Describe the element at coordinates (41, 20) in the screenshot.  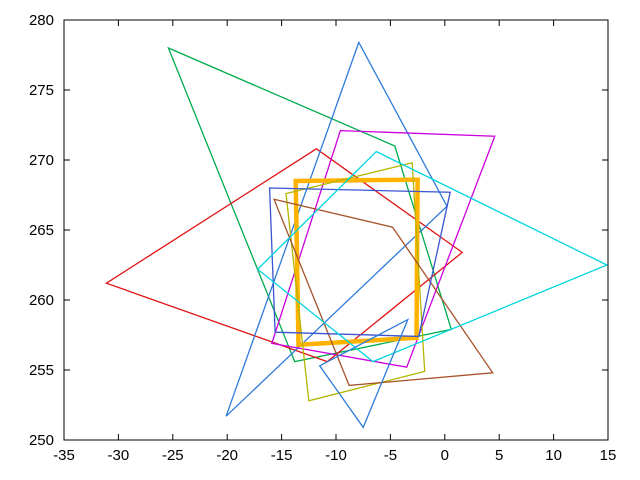
I see `y-axis-tick-label: 280` at that location.